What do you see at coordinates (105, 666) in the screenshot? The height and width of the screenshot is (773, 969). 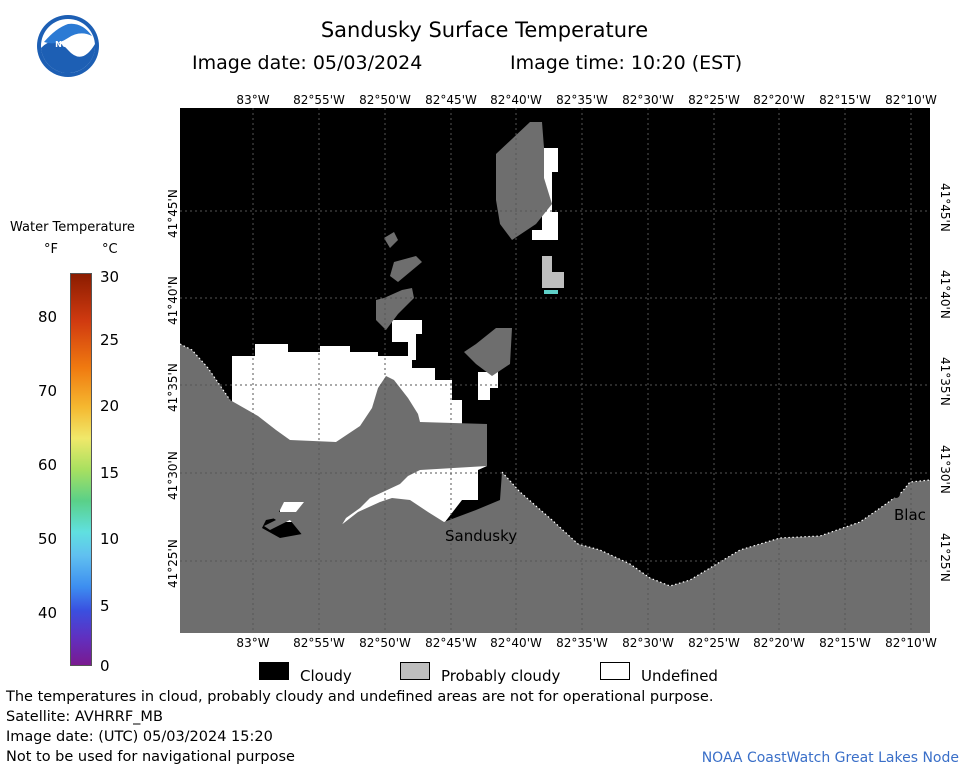 I see `c-tick: 0` at bounding box center [105, 666].